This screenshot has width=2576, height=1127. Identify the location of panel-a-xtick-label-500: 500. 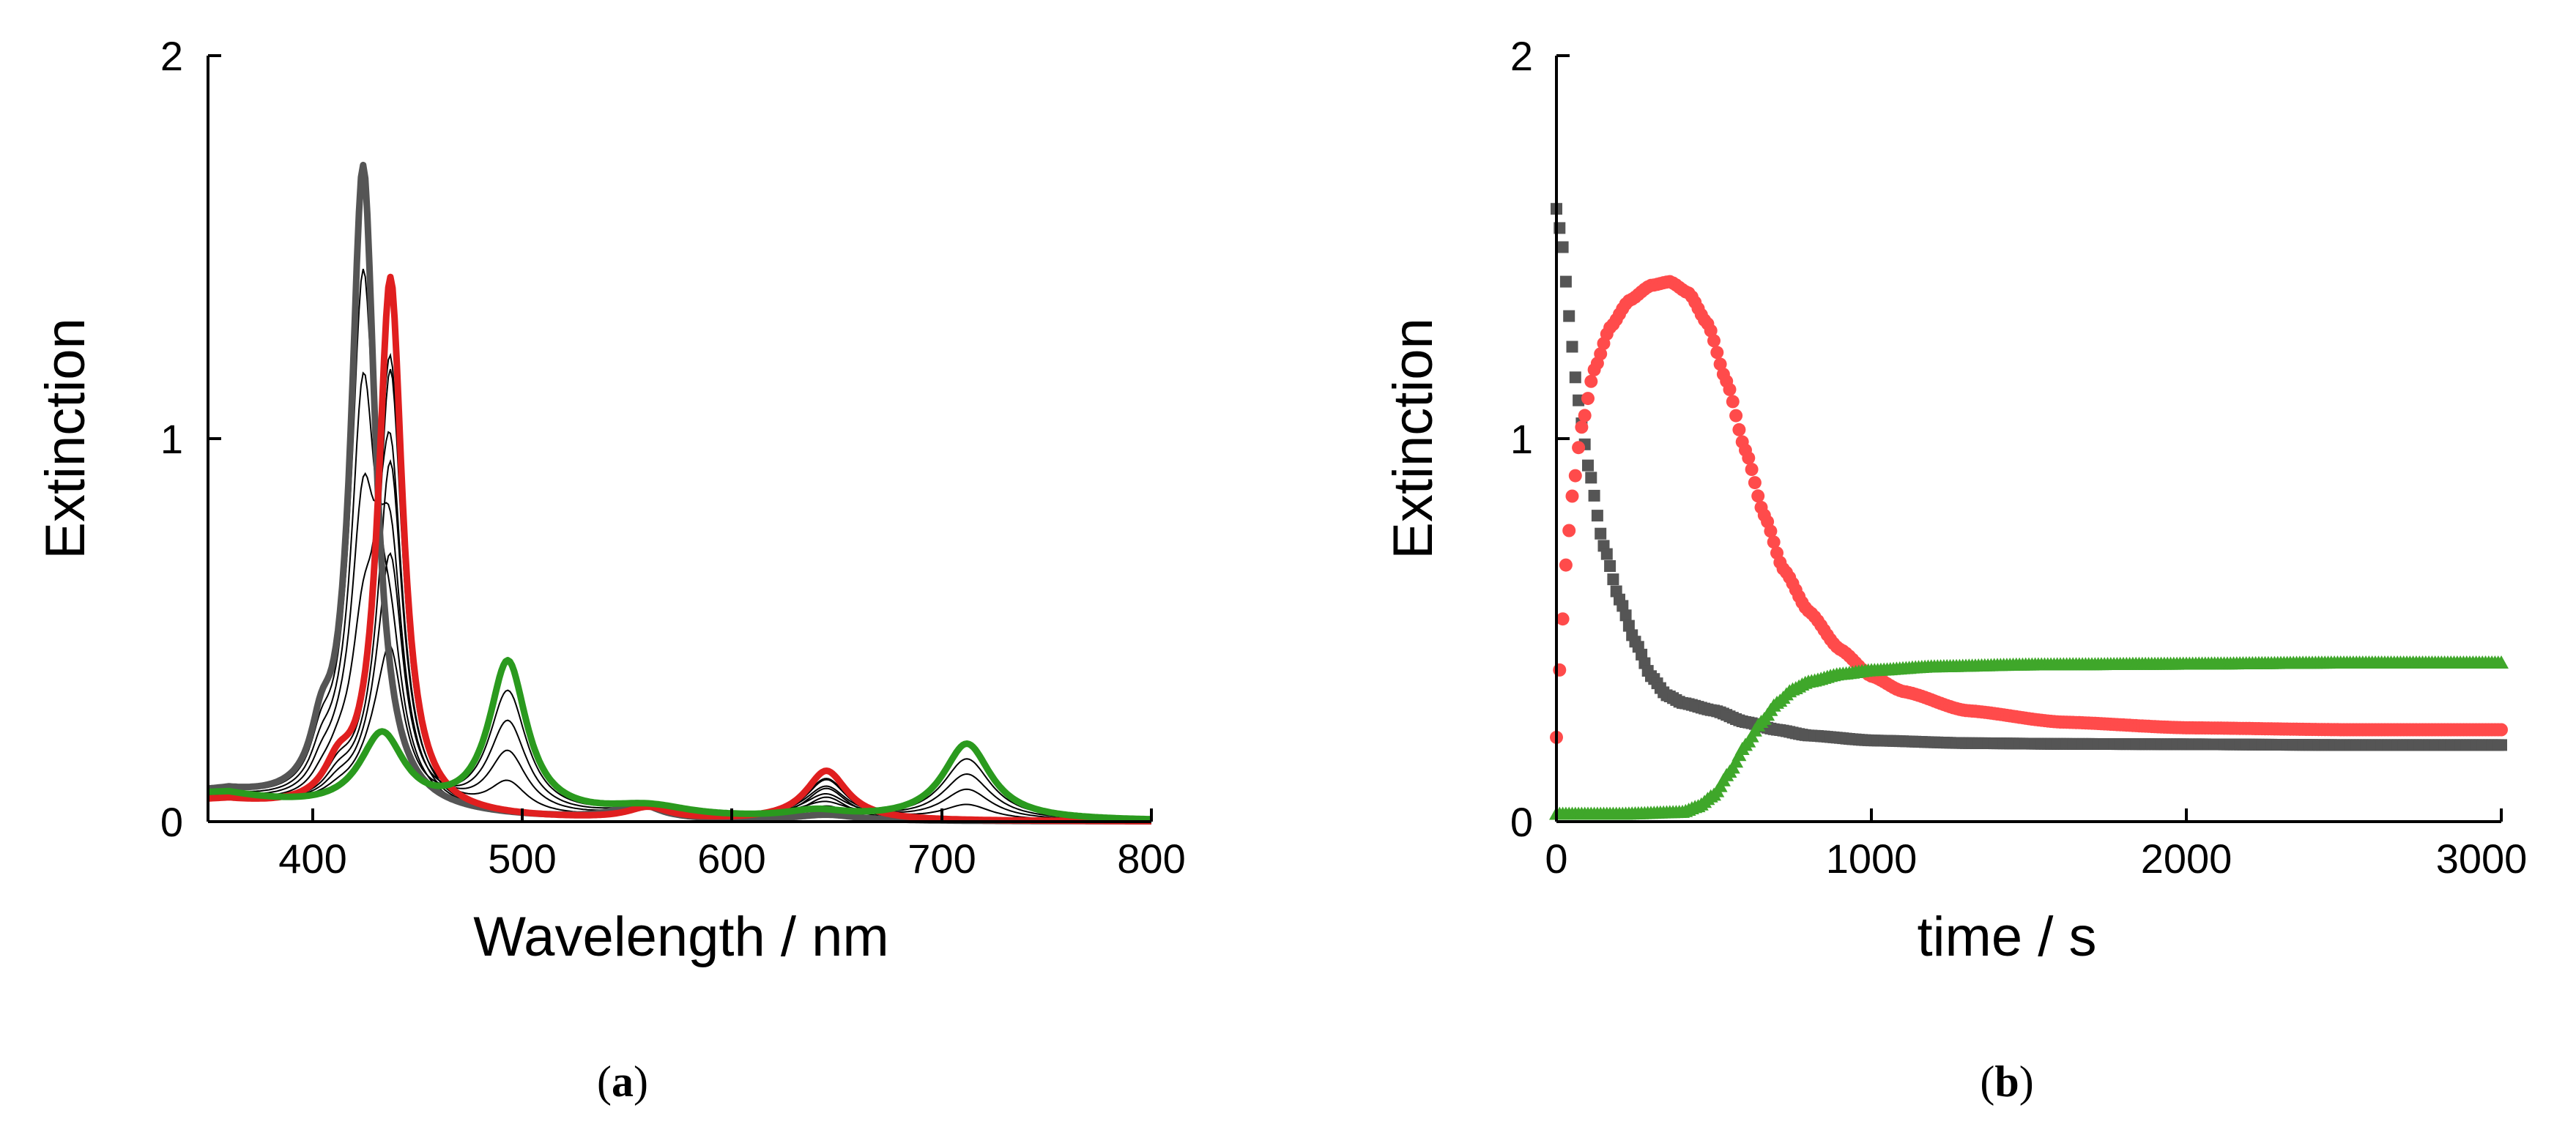
(522, 859).